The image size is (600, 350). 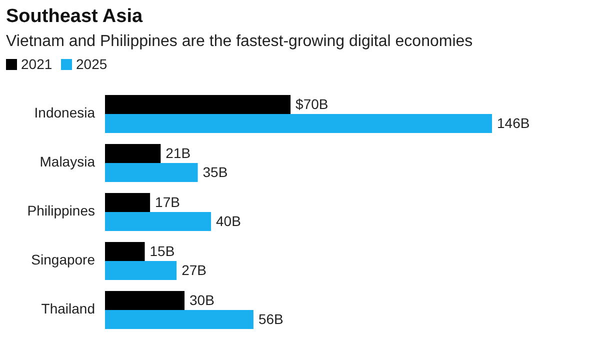 What do you see at coordinates (202, 300) in the screenshot?
I see `data-label: 30B` at bounding box center [202, 300].